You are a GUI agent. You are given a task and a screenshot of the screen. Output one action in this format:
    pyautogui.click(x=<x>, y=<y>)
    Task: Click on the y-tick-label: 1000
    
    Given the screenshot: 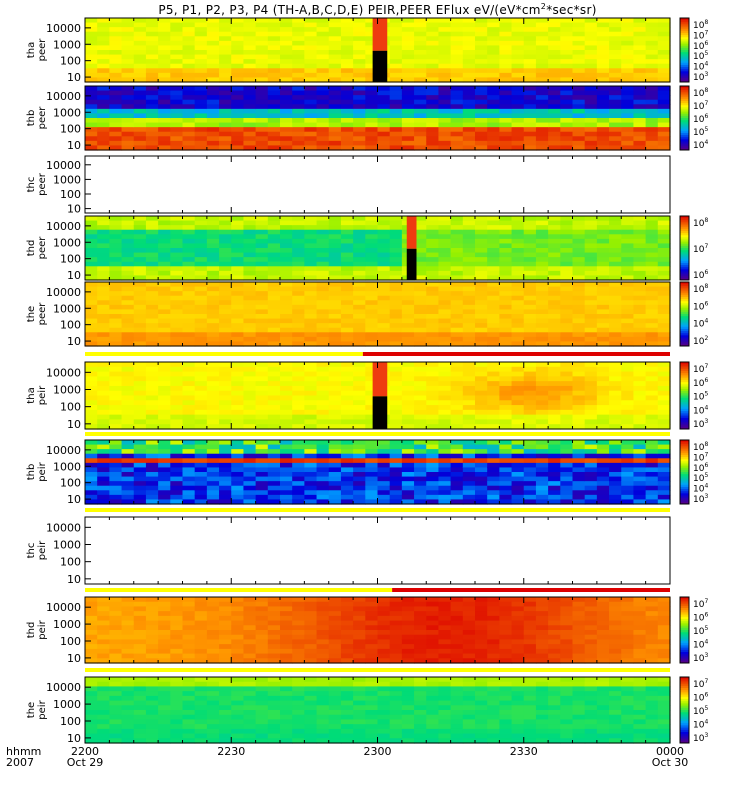 What is the action you would take?
    pyautogui.click(x=67, y=179)
    